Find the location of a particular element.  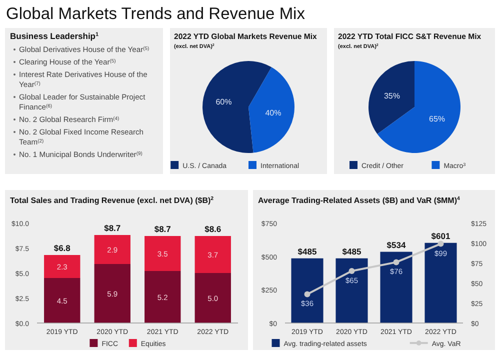

text: Business Leadership$^{1}$ is located at coordinates (54, 36).